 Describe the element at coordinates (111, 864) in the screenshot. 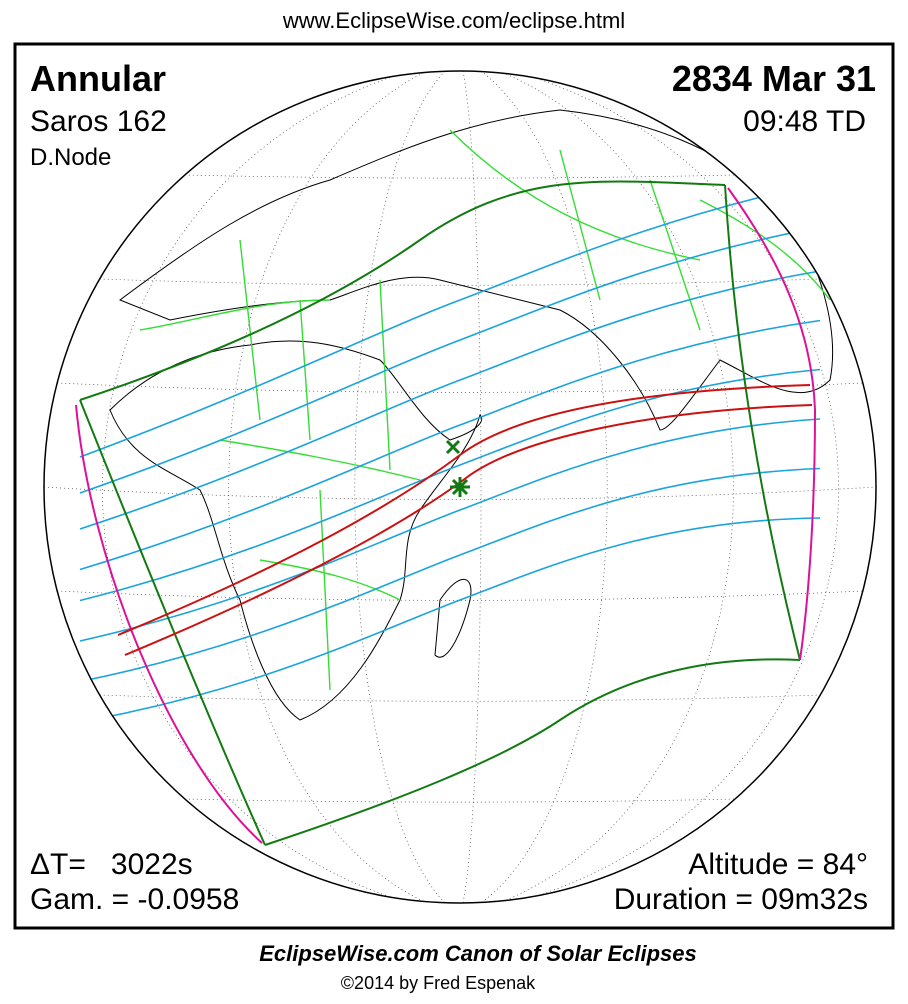

I see `delta-t: ΔT= 3022s` at that location.